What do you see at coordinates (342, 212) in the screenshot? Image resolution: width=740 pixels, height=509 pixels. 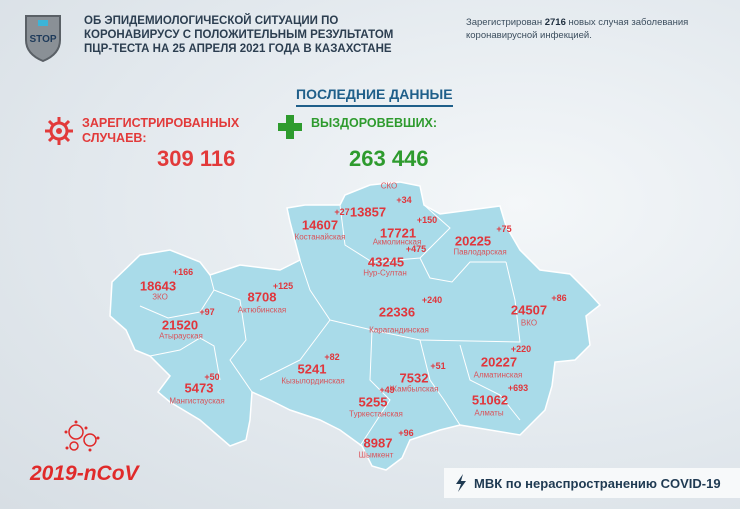 I see `region-delta: +27` at bounding box center [342, 212].